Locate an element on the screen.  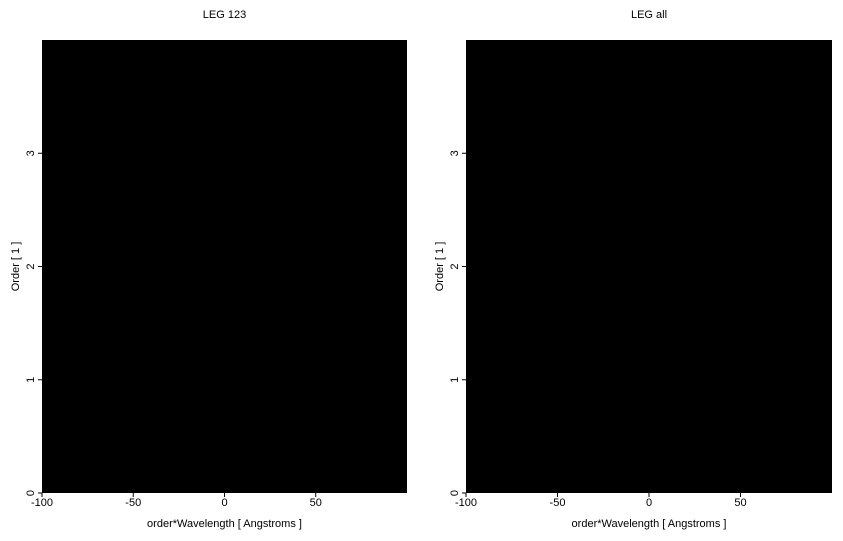
chart-title: LEG 123 is located at coordinates (224, 15).